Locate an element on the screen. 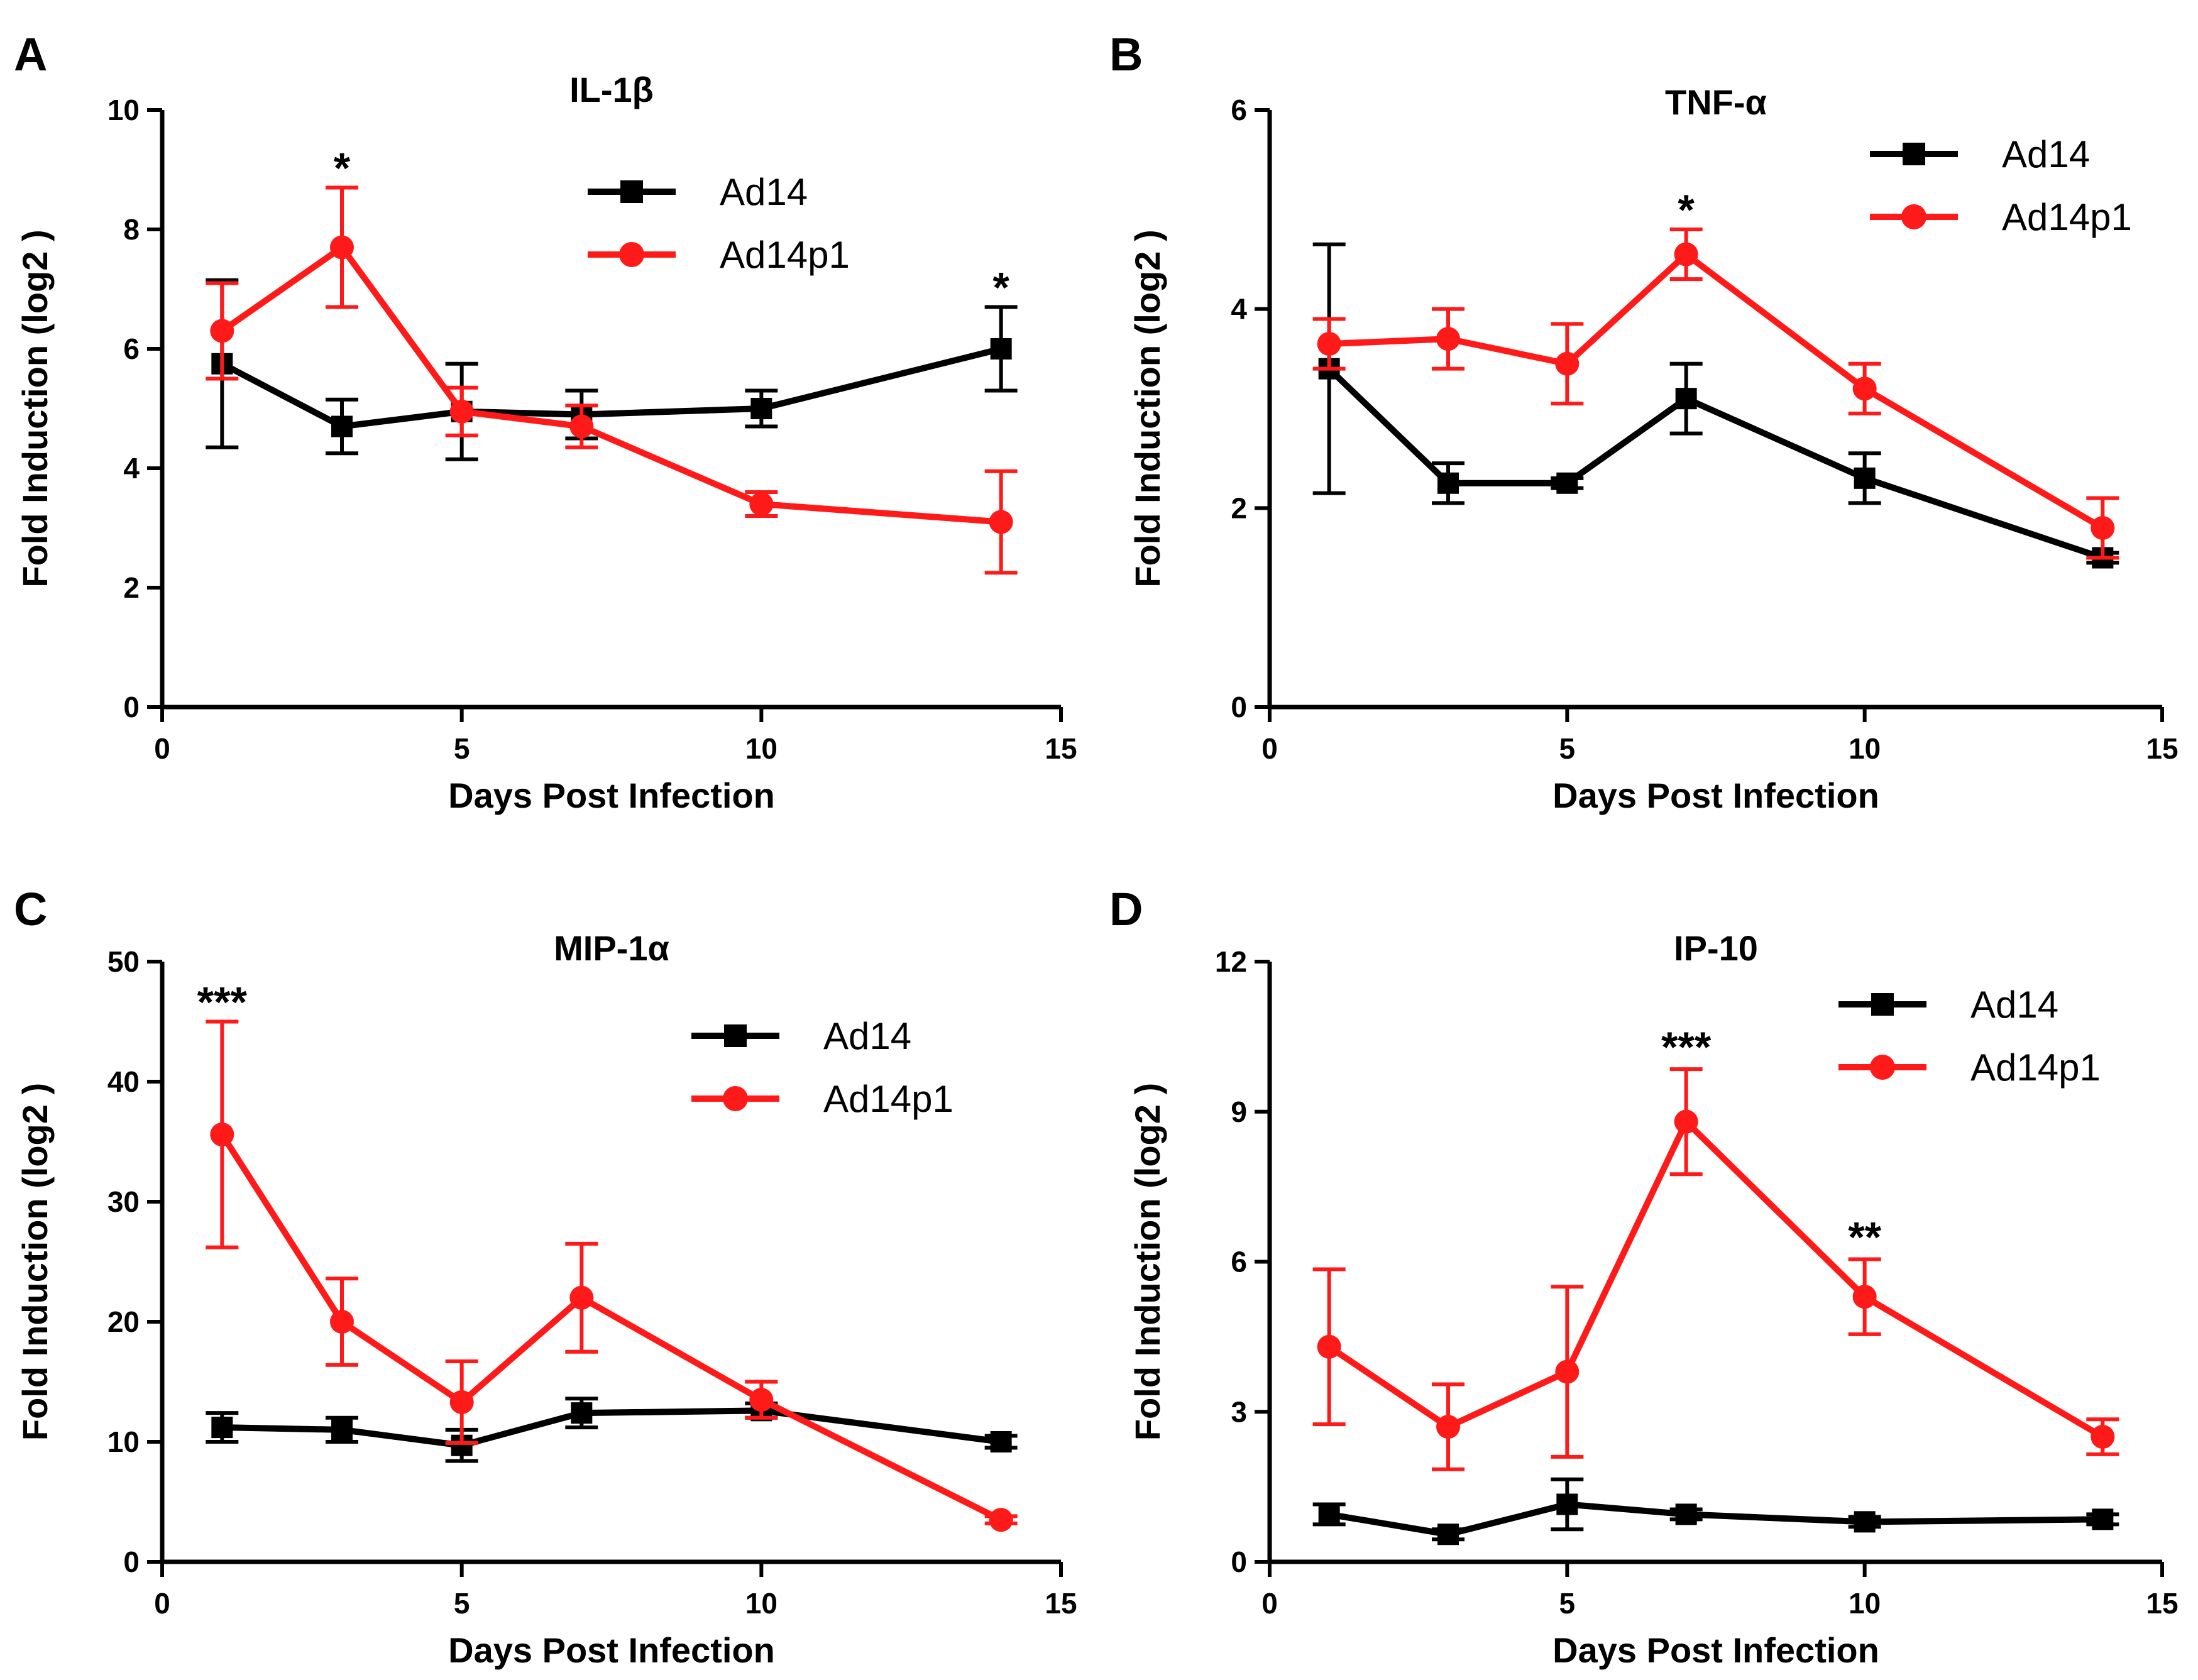 This screenshot has width=2198, height=1680. panel-label: B is located at coordinates (1126, 54).